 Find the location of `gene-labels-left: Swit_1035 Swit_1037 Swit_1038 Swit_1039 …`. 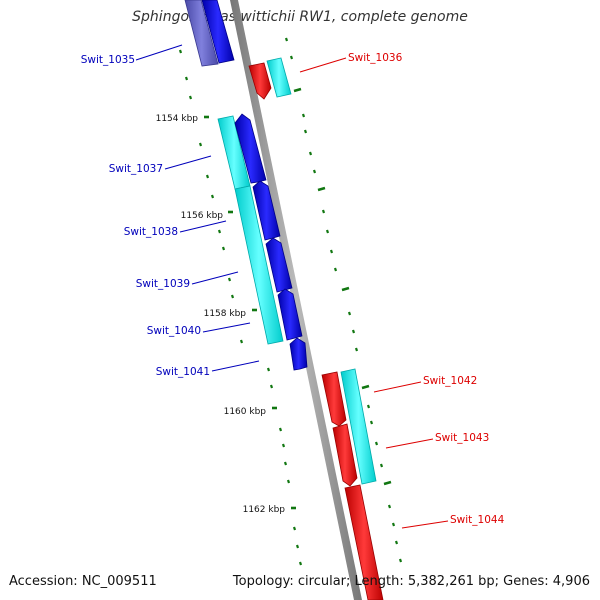

gene-labels-left: Swit_1035 Swit_1037 Swit_1038 Swit_1039 … is located at coordinates (145, 216).